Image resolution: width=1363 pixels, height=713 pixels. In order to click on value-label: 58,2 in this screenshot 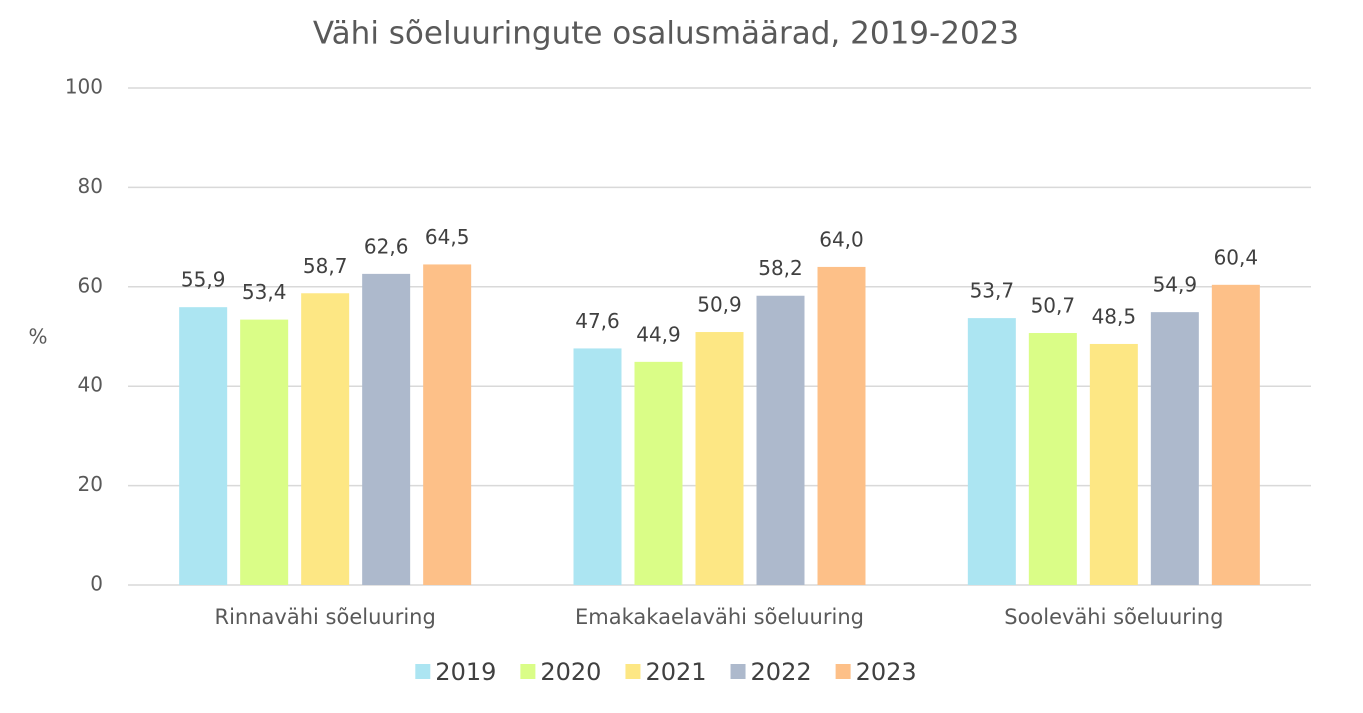, I will do `click(780, 268)`.